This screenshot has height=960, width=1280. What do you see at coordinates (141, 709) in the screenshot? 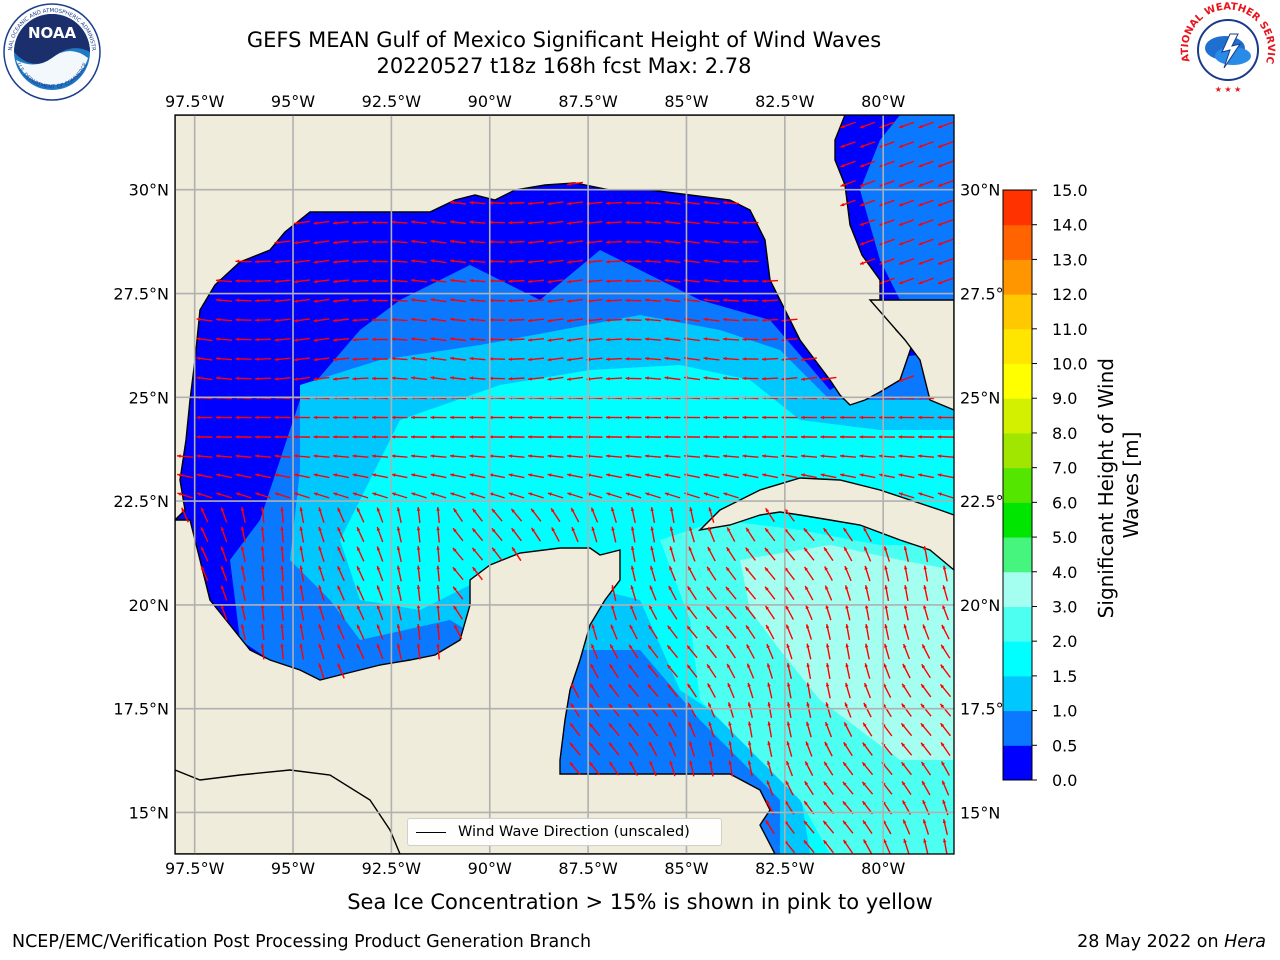
I see `lat-label-left: 17.5°N` at bounding box center [141, 709].